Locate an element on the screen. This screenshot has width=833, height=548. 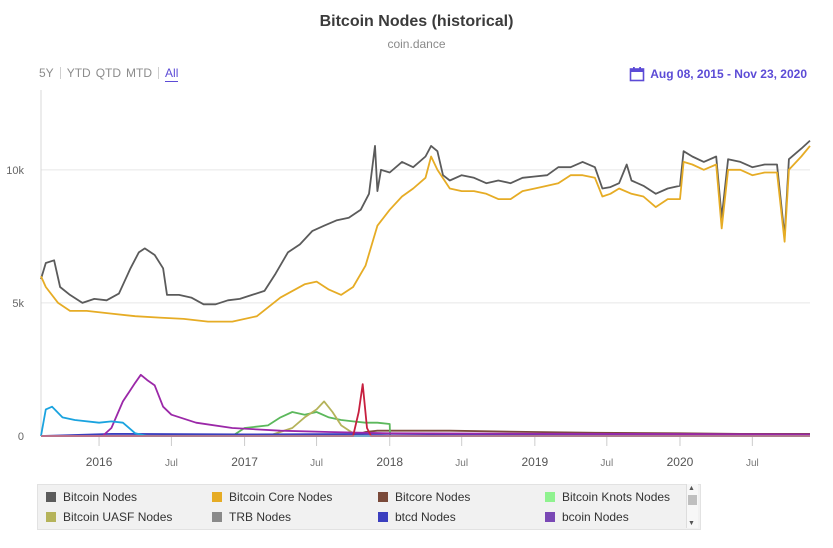
legend-item: Bitcoin Knots Nodes is located at coordinates (607, 497).